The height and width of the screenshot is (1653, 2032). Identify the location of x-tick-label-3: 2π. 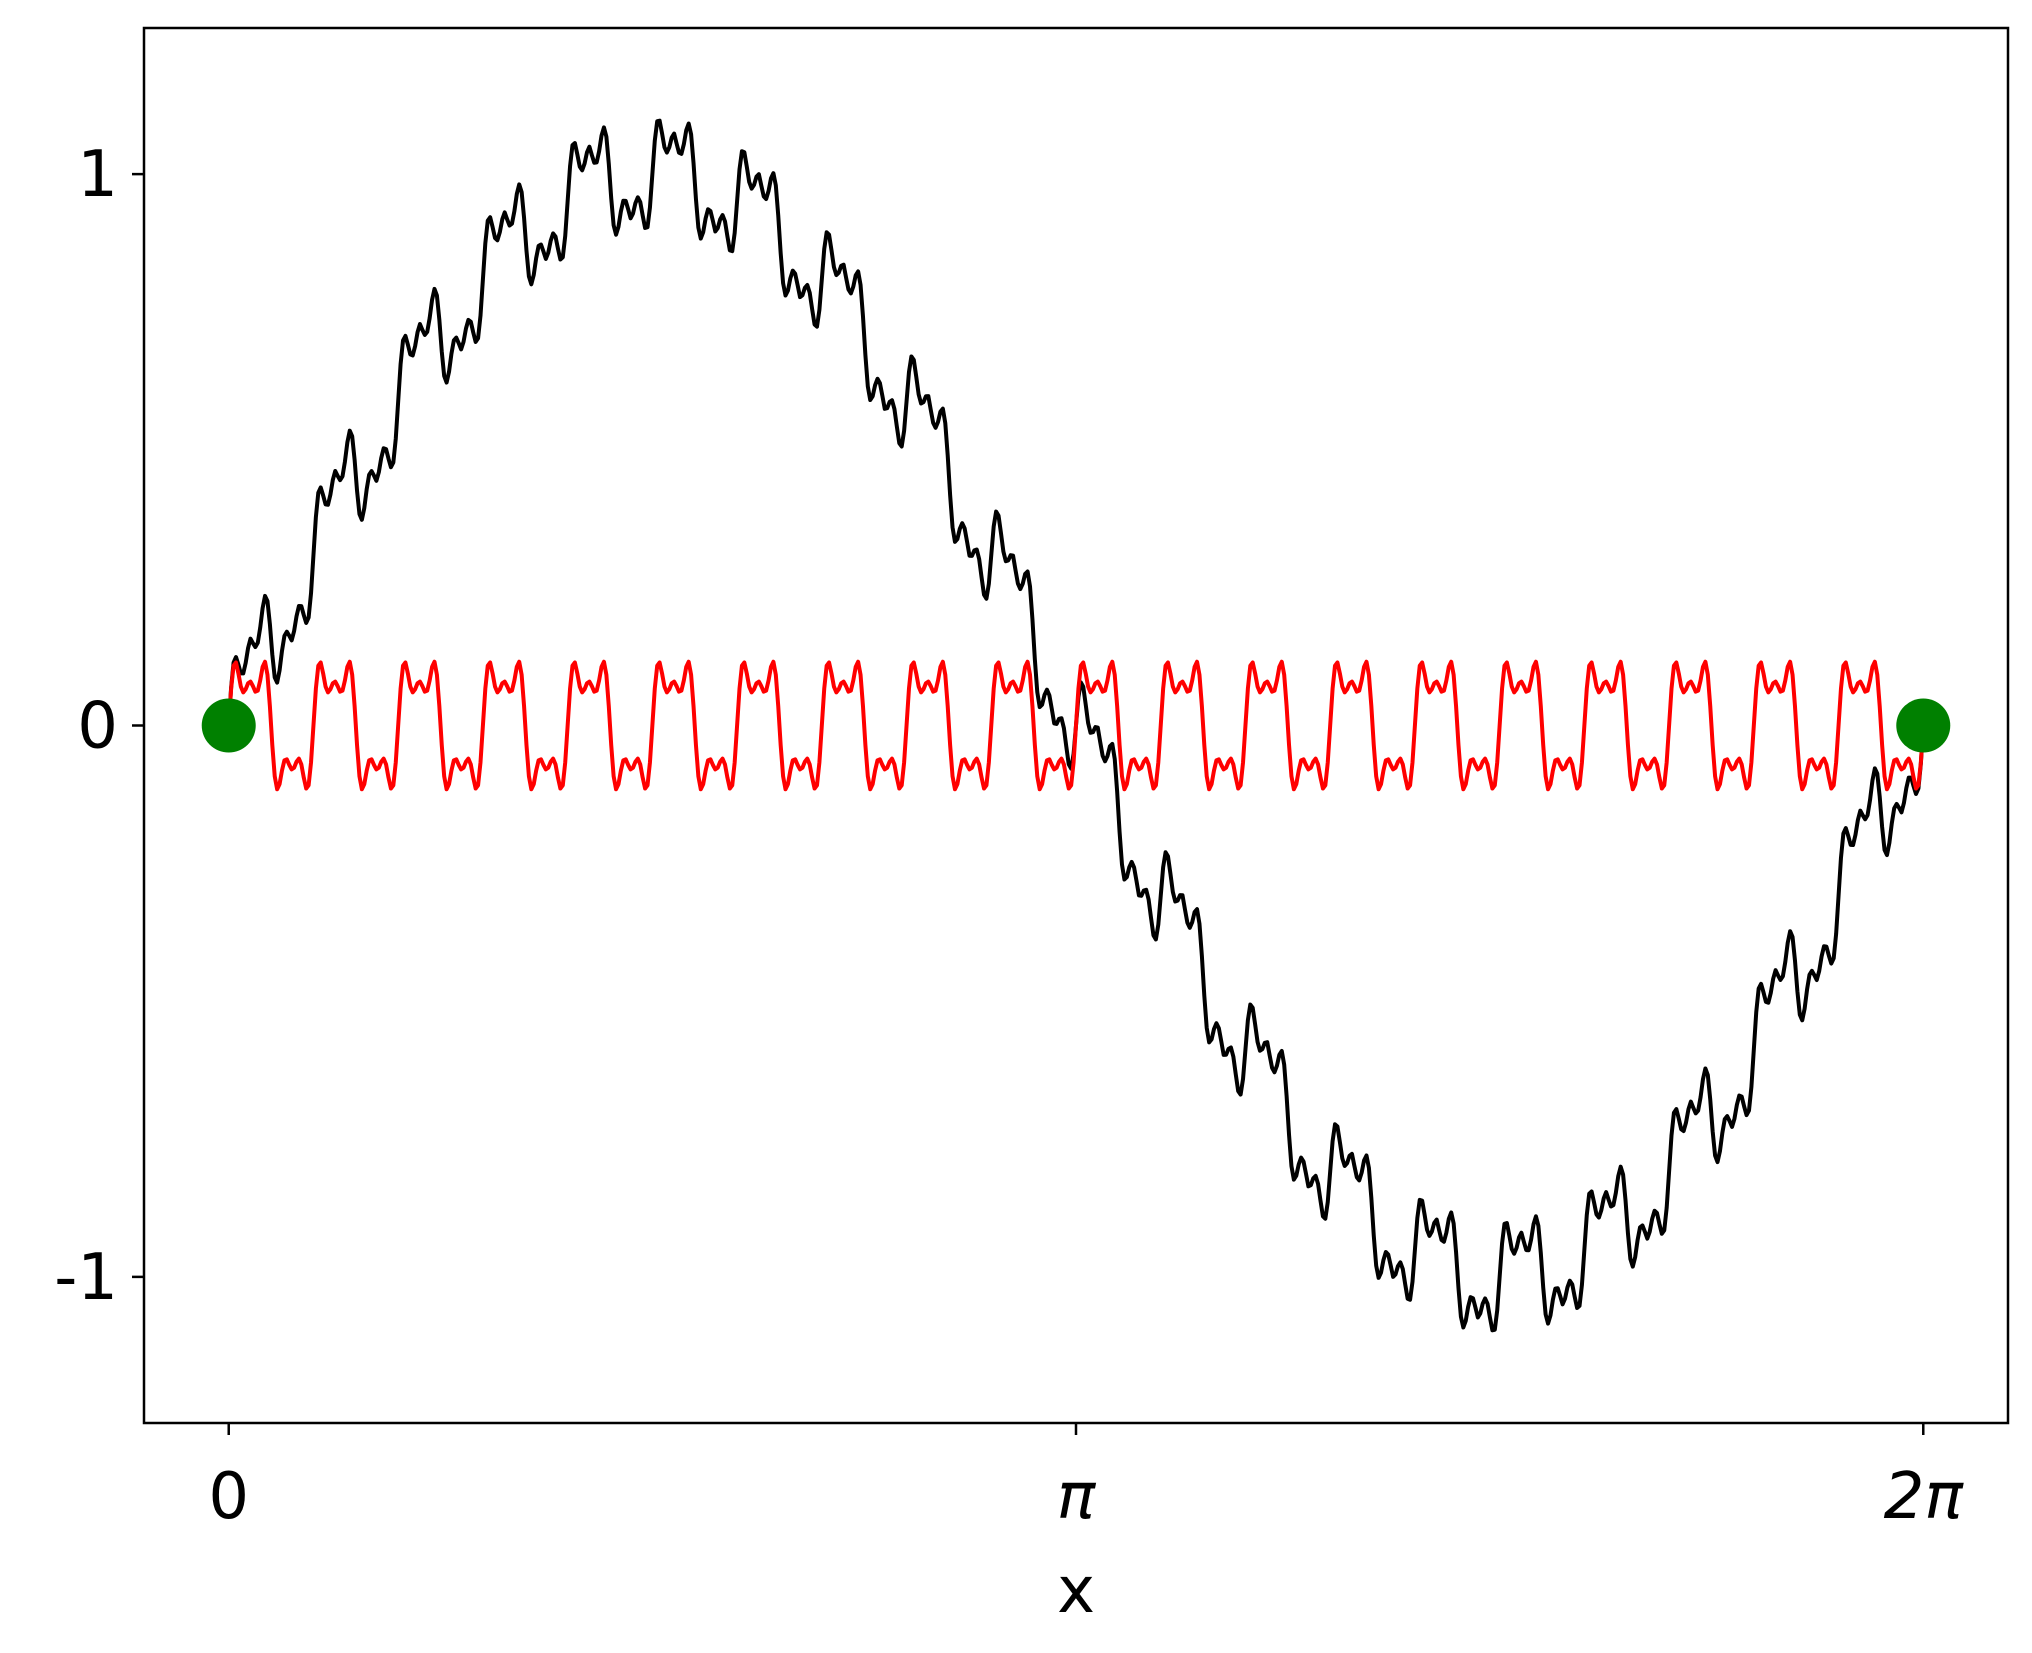
(1924, 1497).